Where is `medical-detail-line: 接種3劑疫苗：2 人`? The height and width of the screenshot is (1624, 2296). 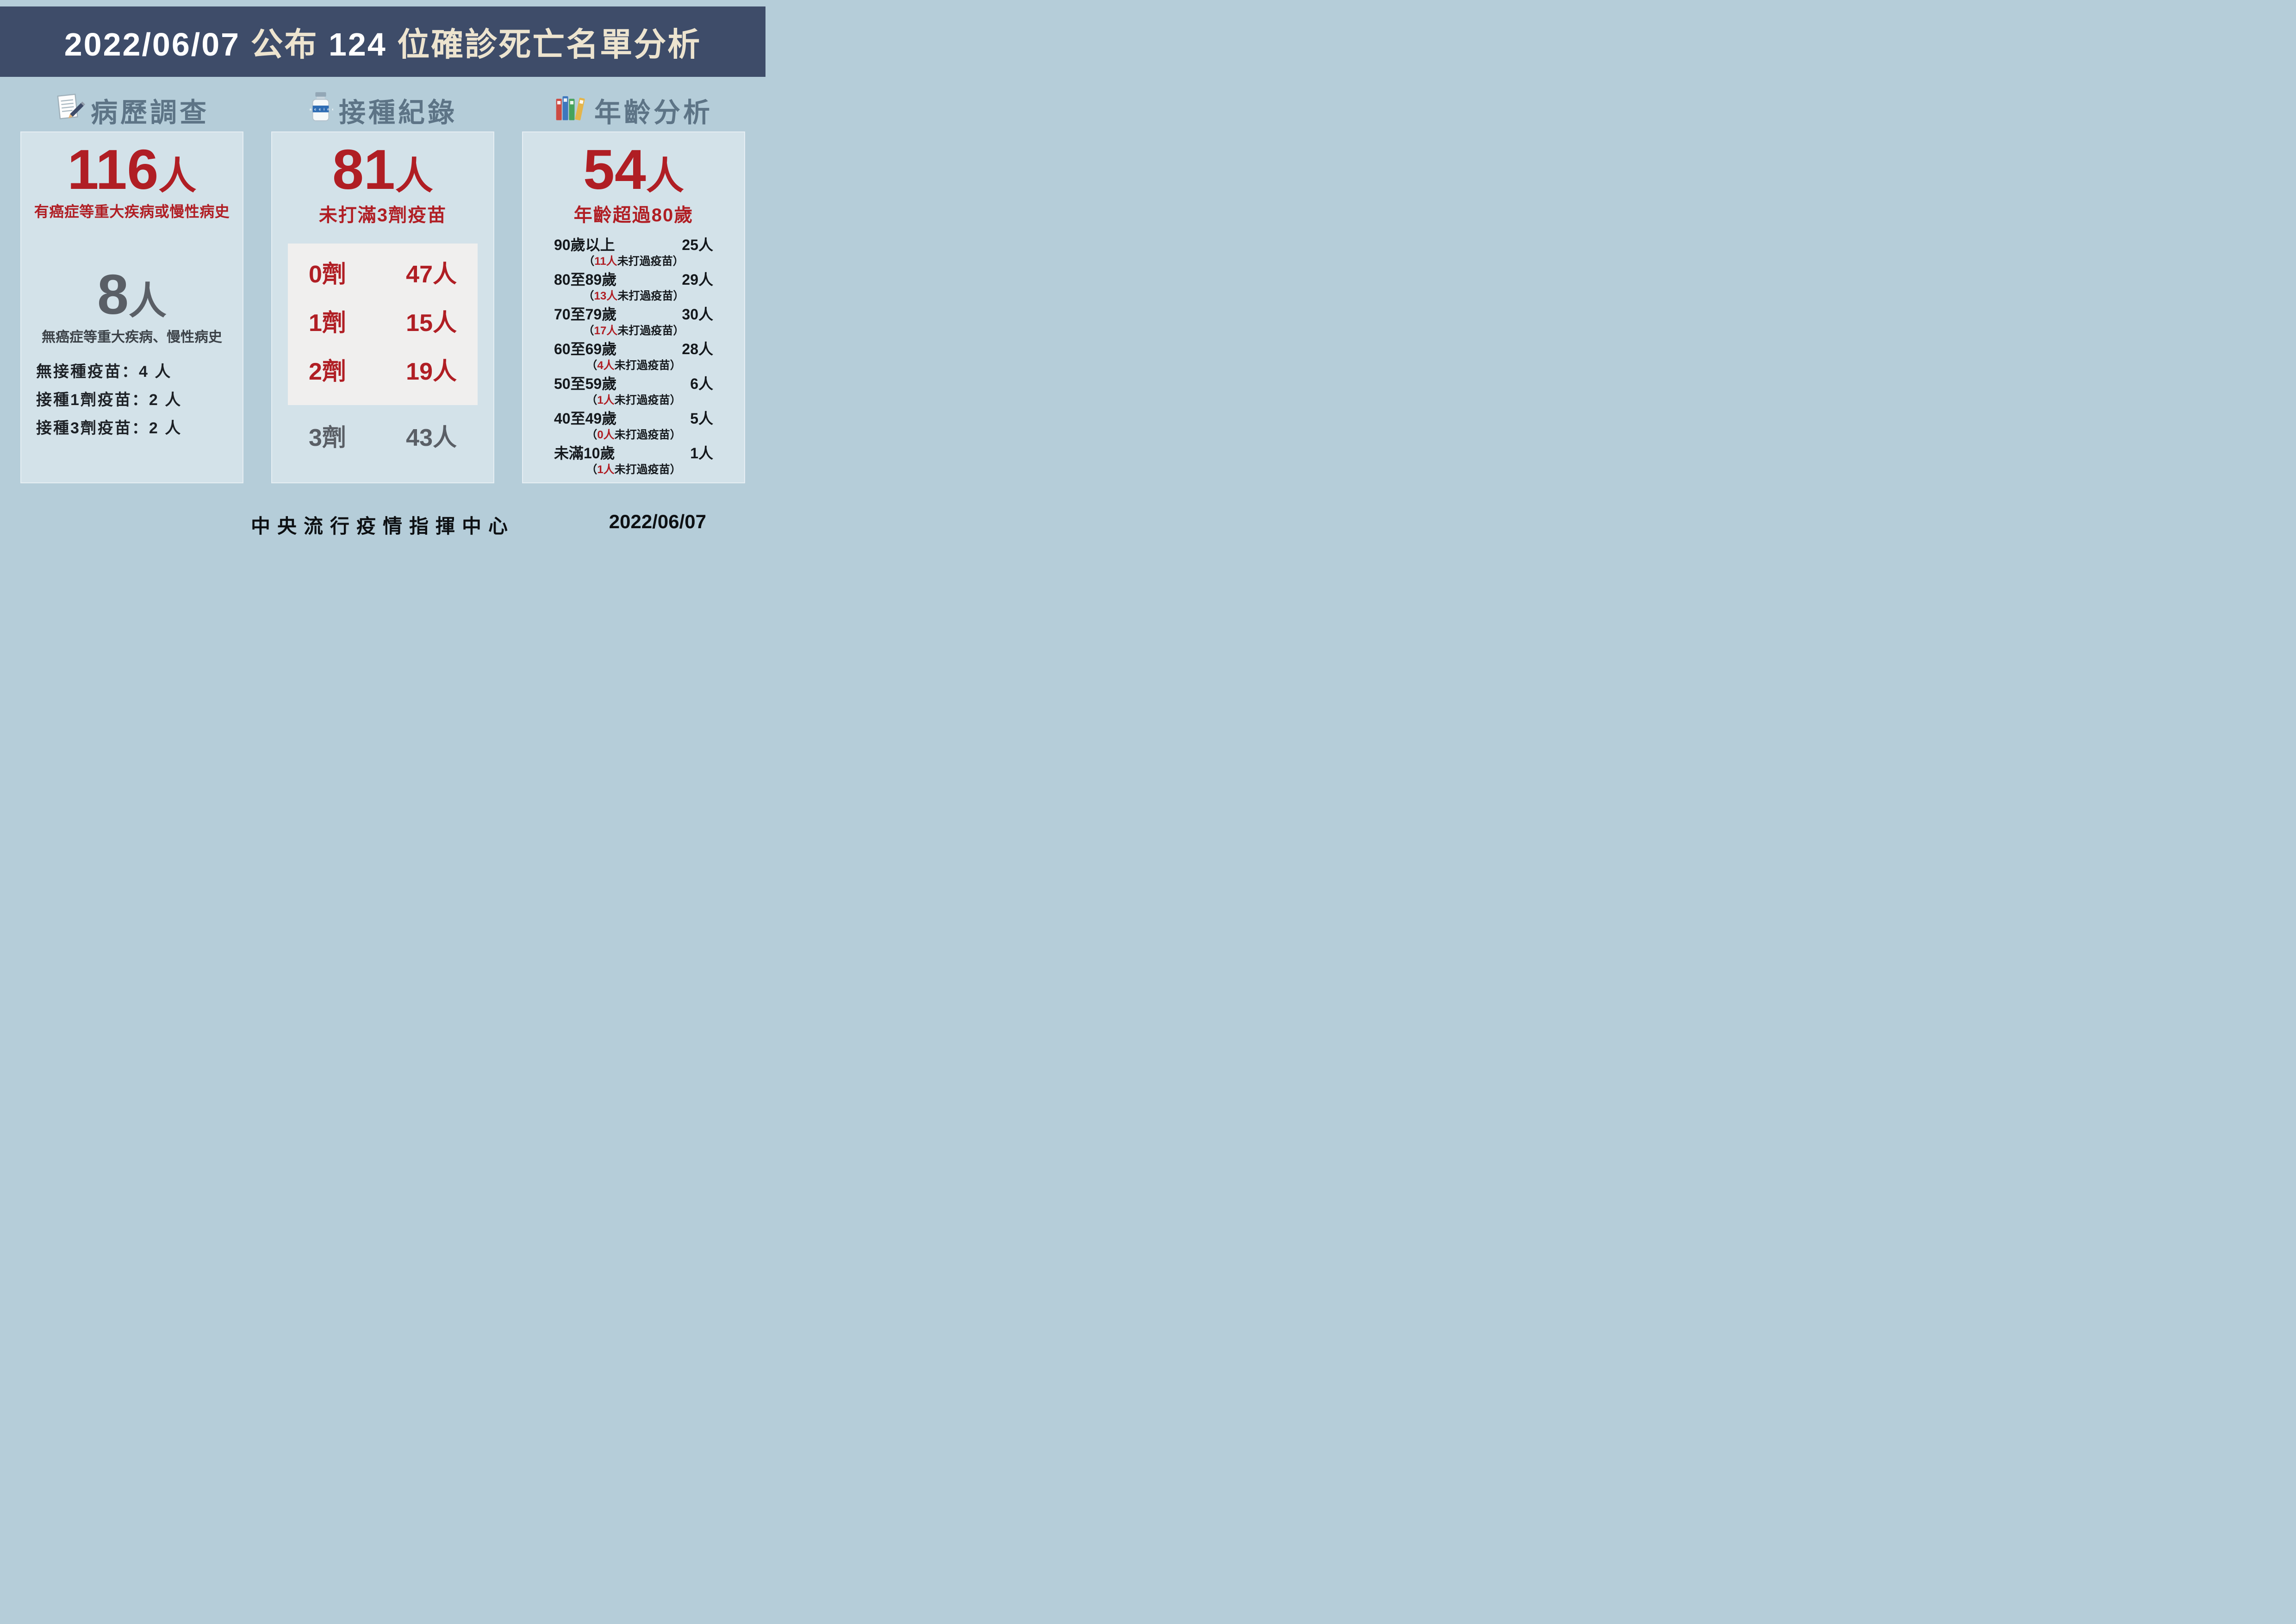
medical-detail-line: 接種3劑疫苗：2 人 is located at coordinates (109, 428).